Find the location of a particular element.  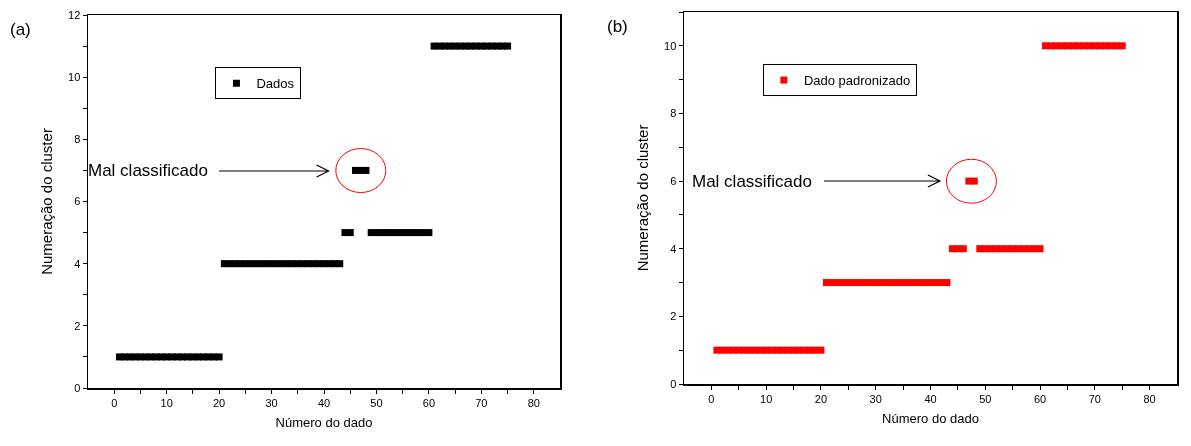

text: (b) is located at coordinates (617, 26).